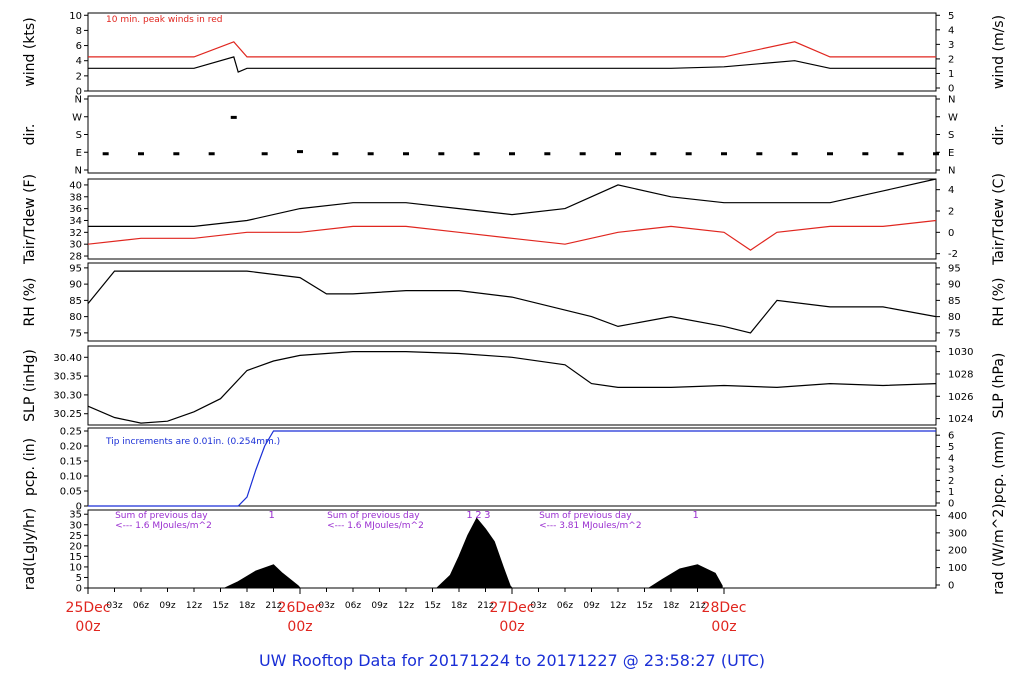 The height and width of the screenshot is (700, 1024). What do you see at coordinates (75, 515) in the screenshot?
I see `rad-ytick-label: 35` at bounding box center [75, 515].